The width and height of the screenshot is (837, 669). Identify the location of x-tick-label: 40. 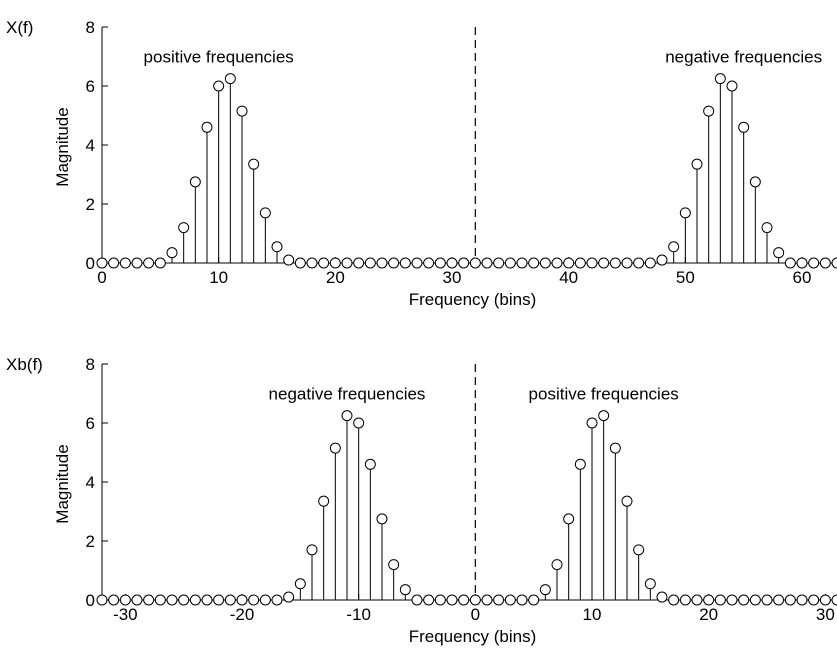
(568, 277).